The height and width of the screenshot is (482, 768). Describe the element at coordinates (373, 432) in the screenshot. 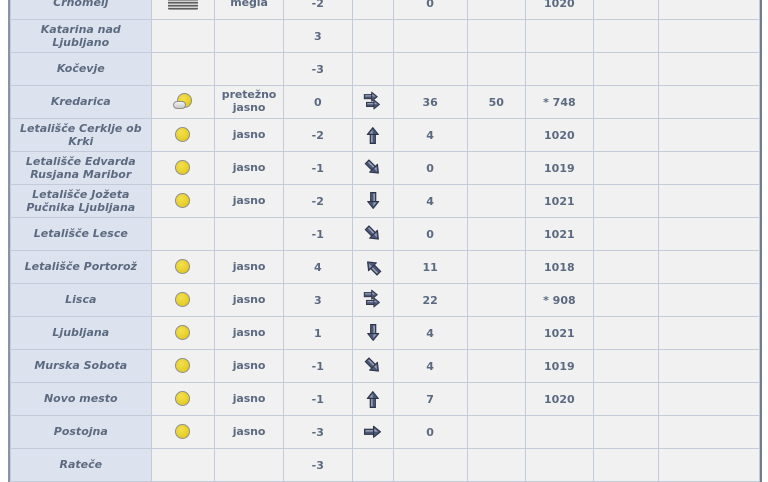

I see `wind-arrow-right-icon` at that location.